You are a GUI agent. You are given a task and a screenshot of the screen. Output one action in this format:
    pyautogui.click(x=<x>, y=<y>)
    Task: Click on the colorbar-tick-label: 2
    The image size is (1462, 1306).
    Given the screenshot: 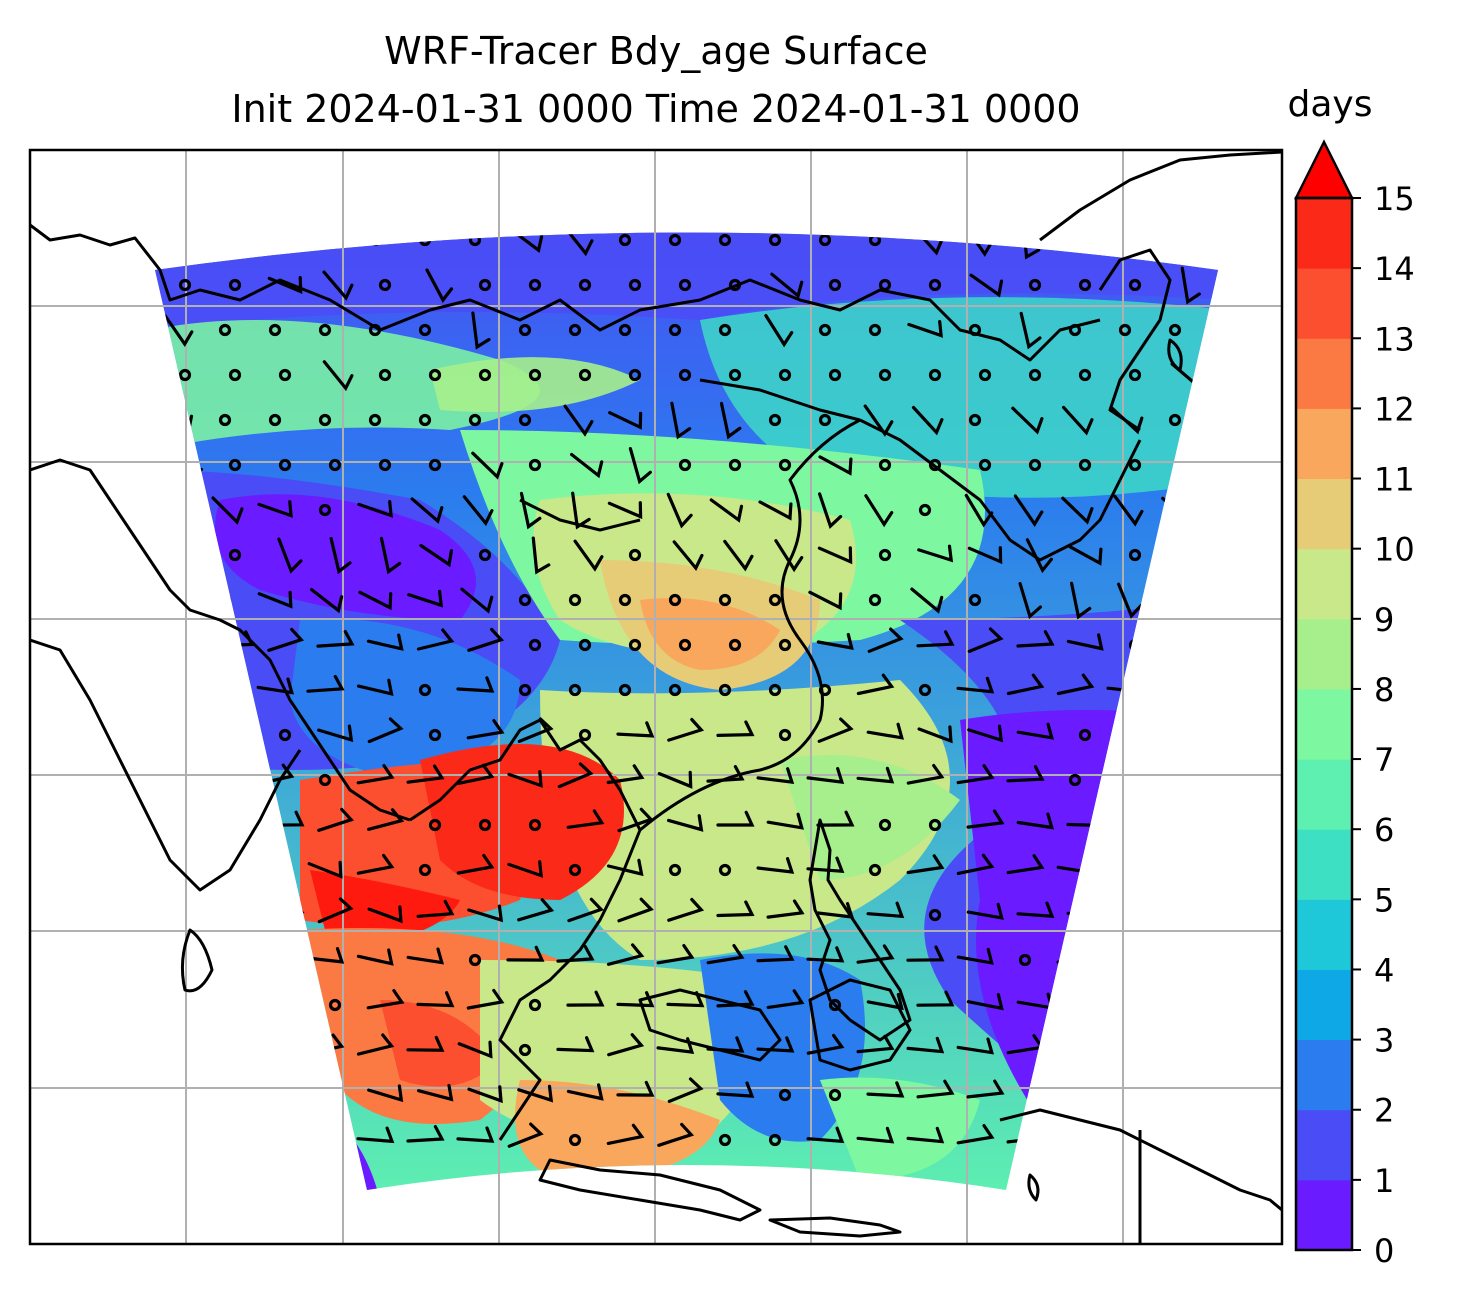 What is the action you would take?
    pyautogui.click(x=1384, y=1111)
    